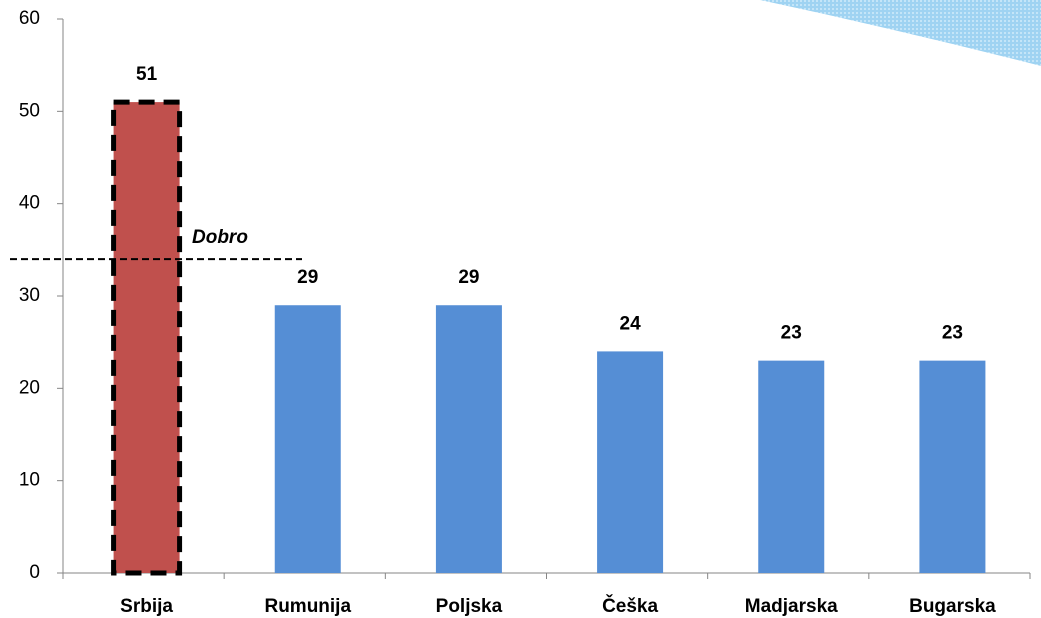  What do you see at coordinates (630, 606) in the screenshot?
I see `x-tick-label: Češka` at bounding box center [630, 606].